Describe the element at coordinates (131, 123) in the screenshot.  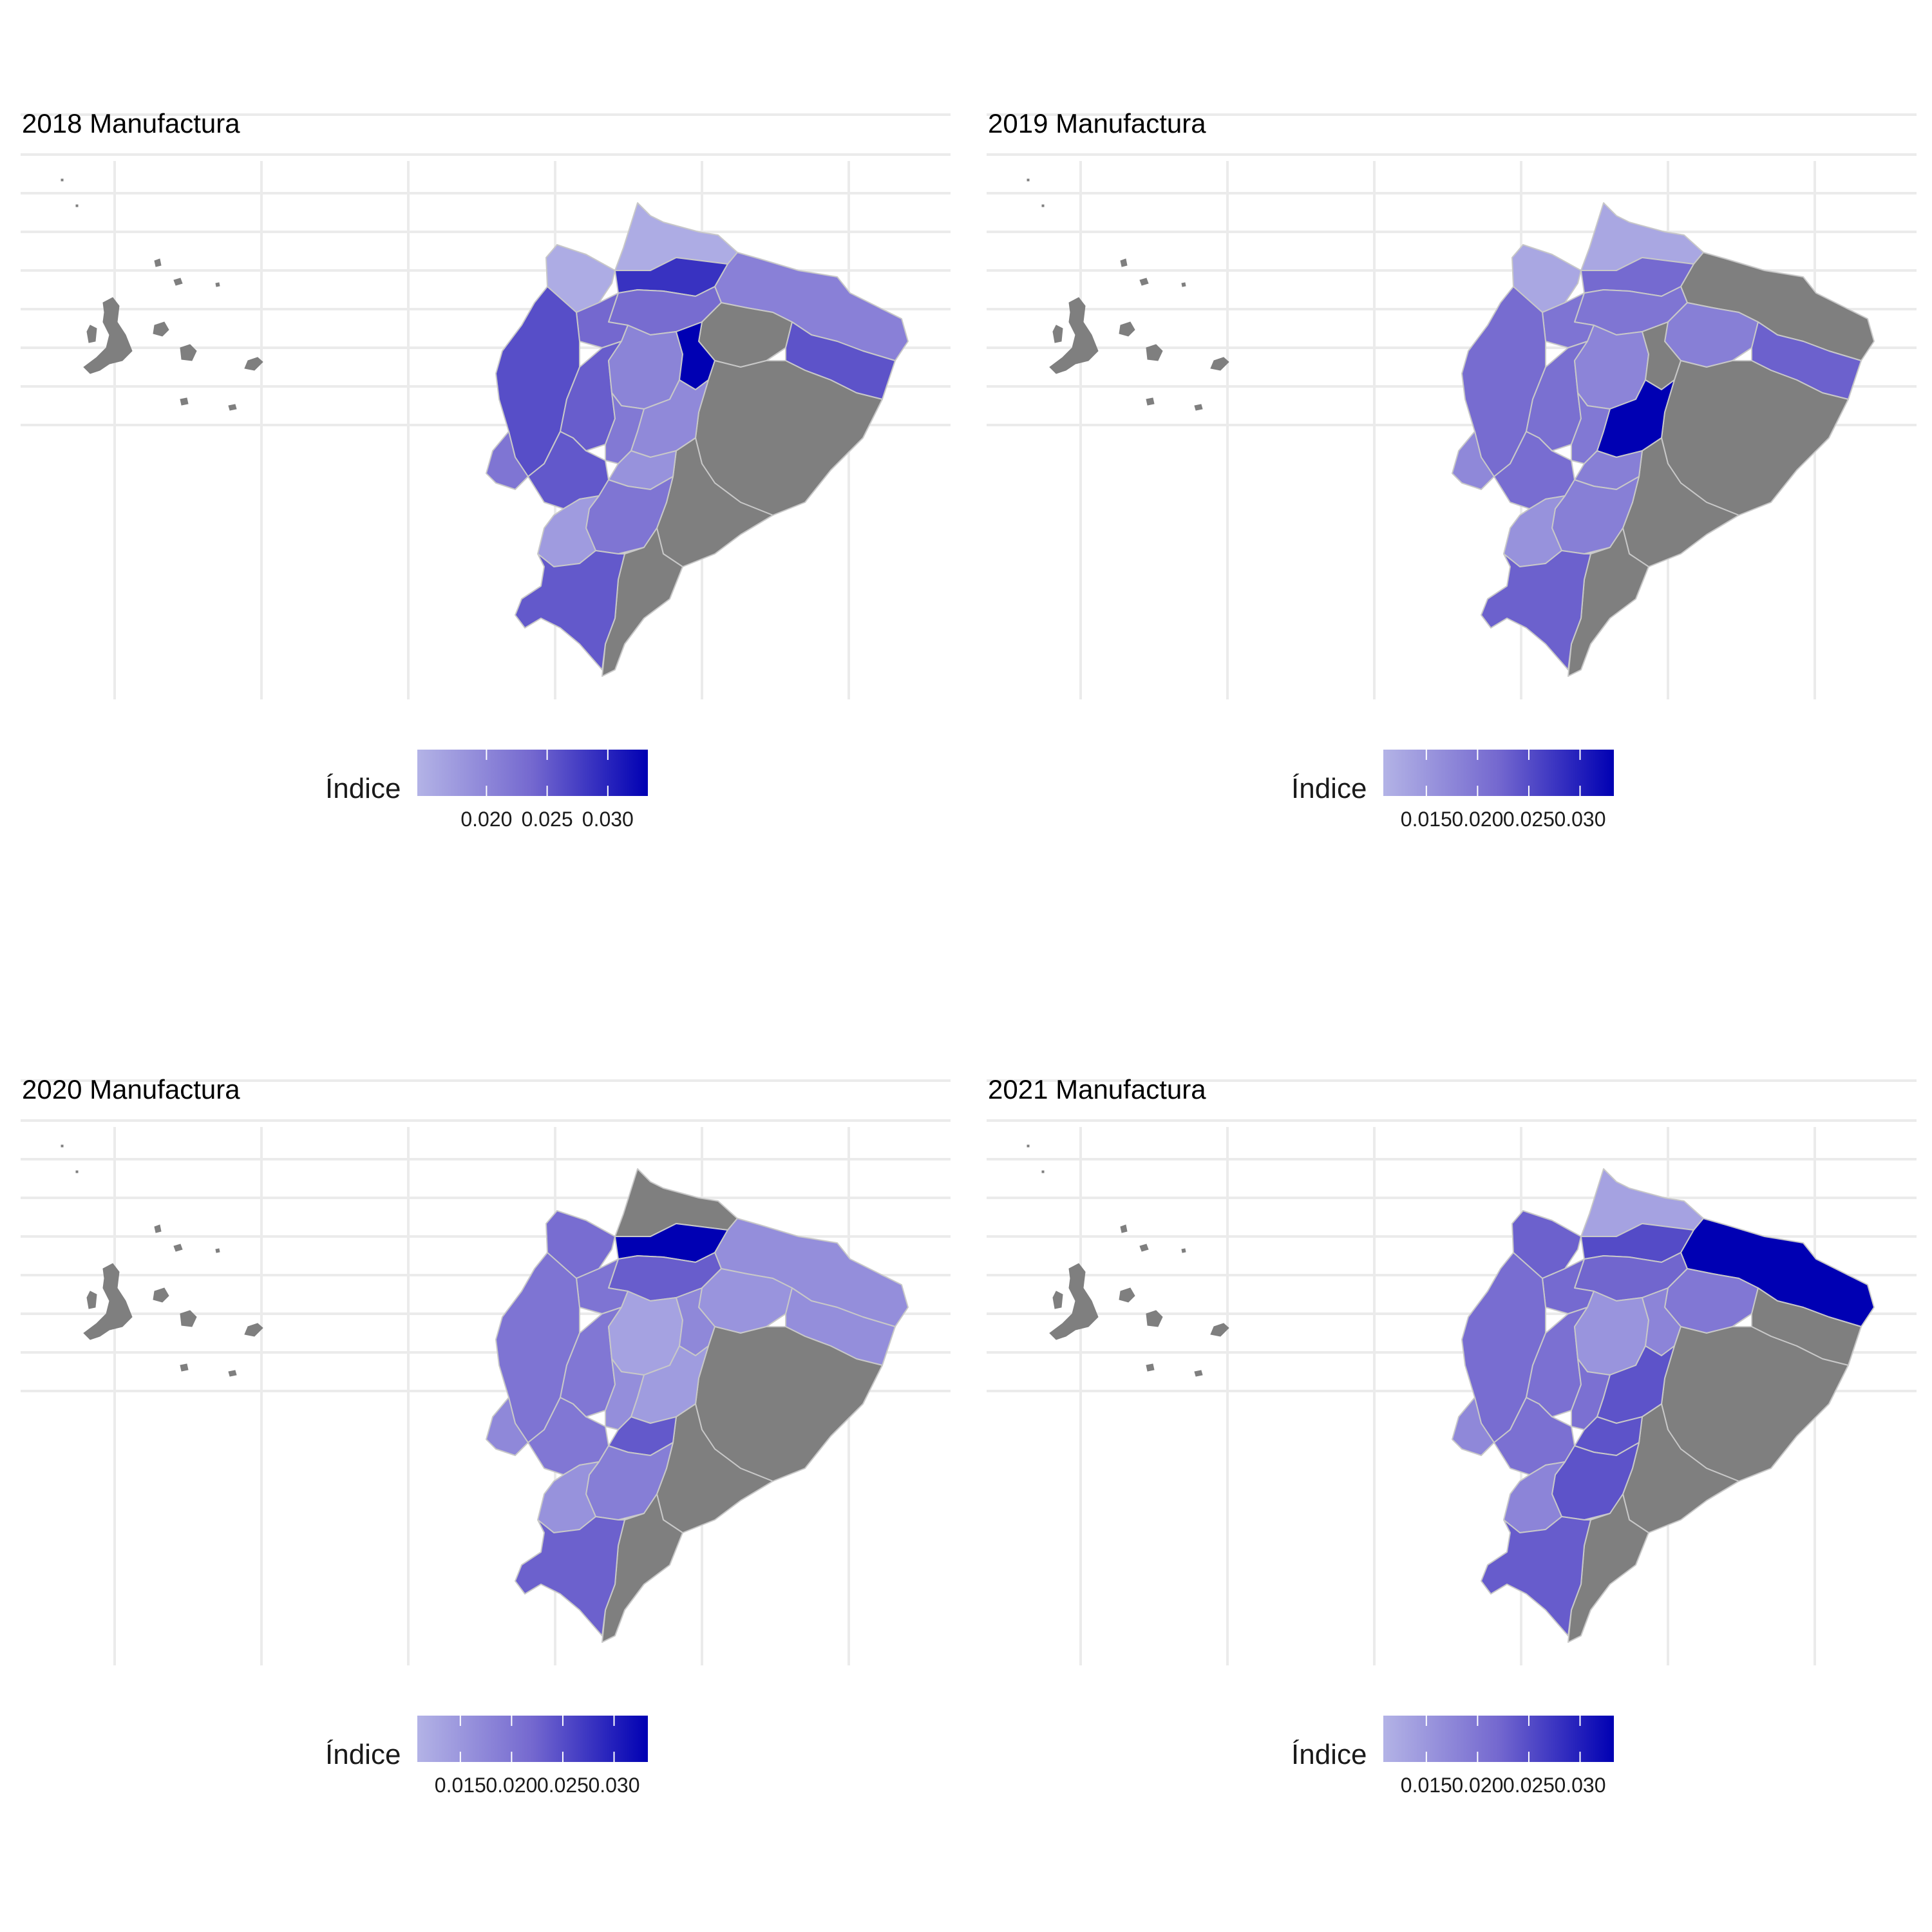
I see `map-title: 2018 Manufactura` at that location.